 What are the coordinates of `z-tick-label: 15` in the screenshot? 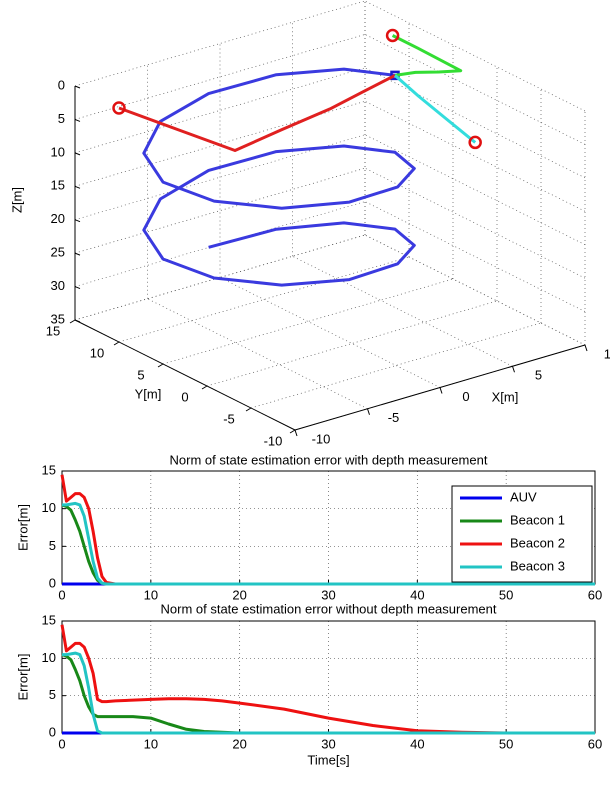 It's located at (58, 185).